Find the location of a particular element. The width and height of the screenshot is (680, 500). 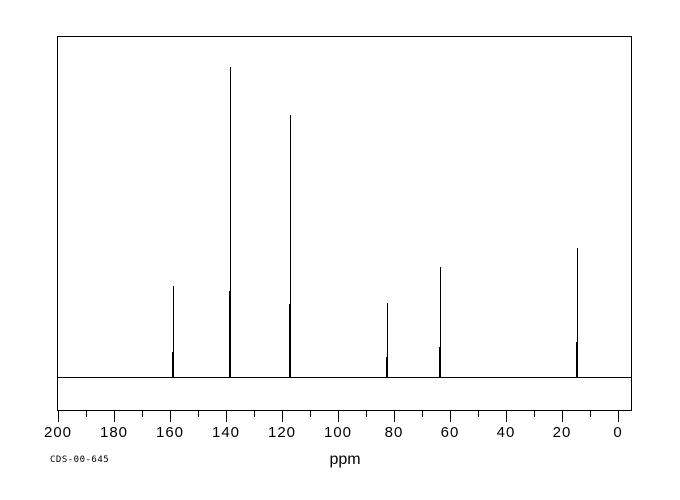

x-axis-tick-label: 60 is located at coordinates (450, 432).